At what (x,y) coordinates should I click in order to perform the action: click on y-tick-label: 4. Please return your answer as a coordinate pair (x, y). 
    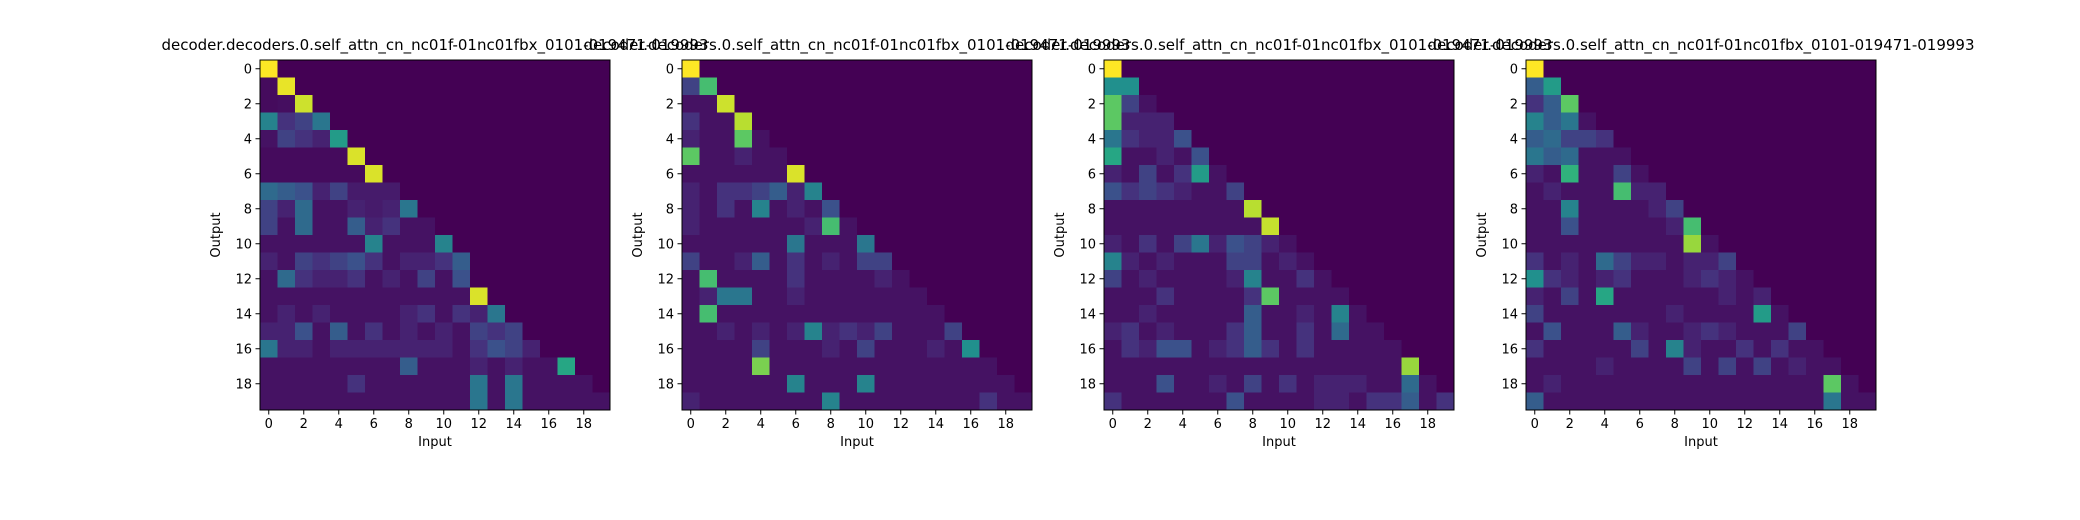
    Looking at the image, I should click on (248, 139).